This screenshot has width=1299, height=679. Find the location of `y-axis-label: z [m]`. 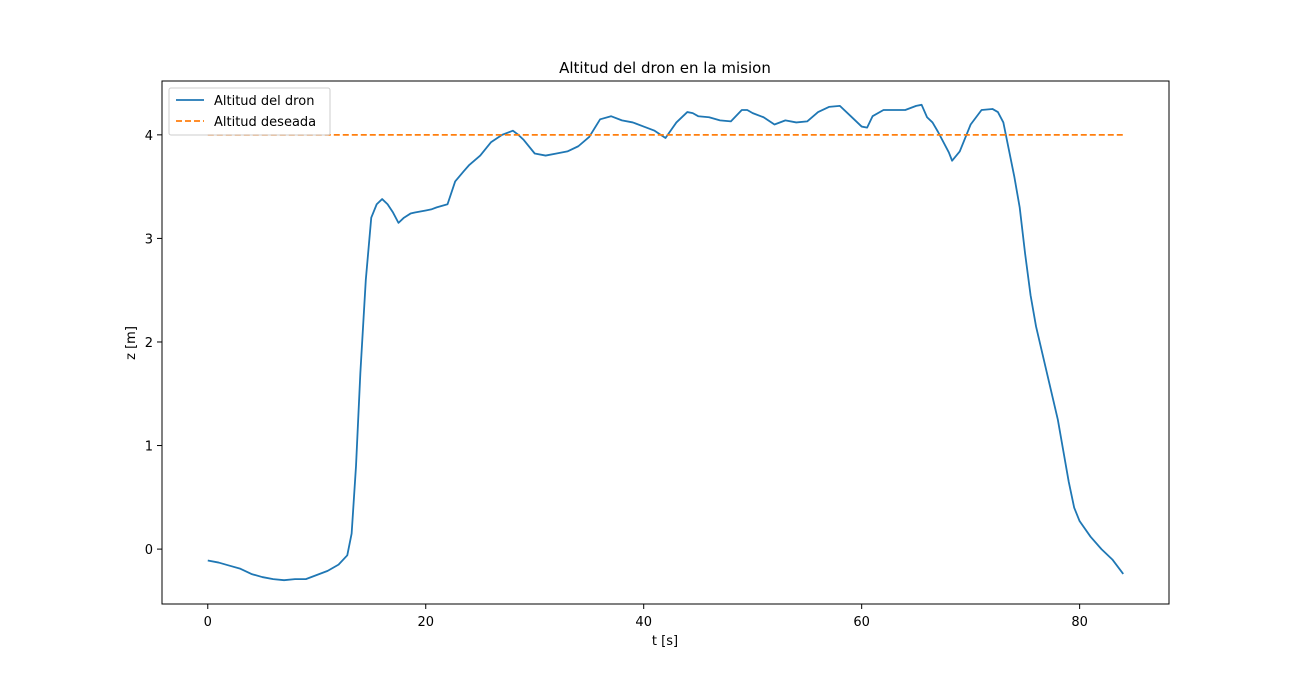

y-axis-label: z [m] is located at coordinates (131, 343).